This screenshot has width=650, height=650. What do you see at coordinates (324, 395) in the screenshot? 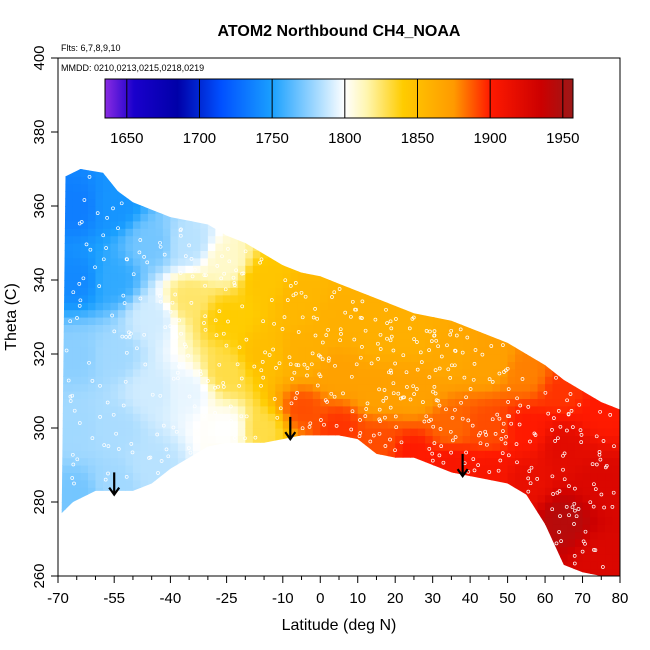
I see `field-cell-1984` at bounding box center [324, 395].